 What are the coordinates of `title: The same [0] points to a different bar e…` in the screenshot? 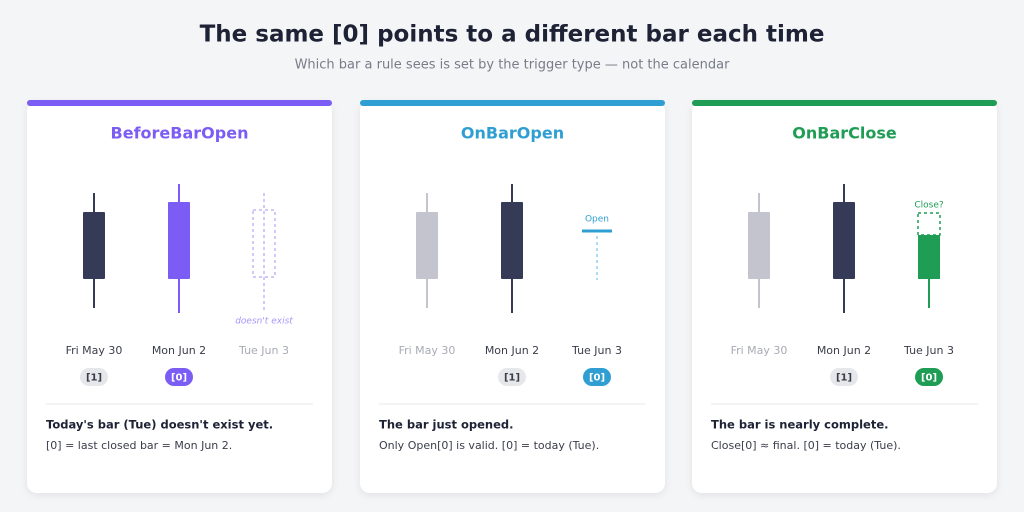 It's located at (512, 35).